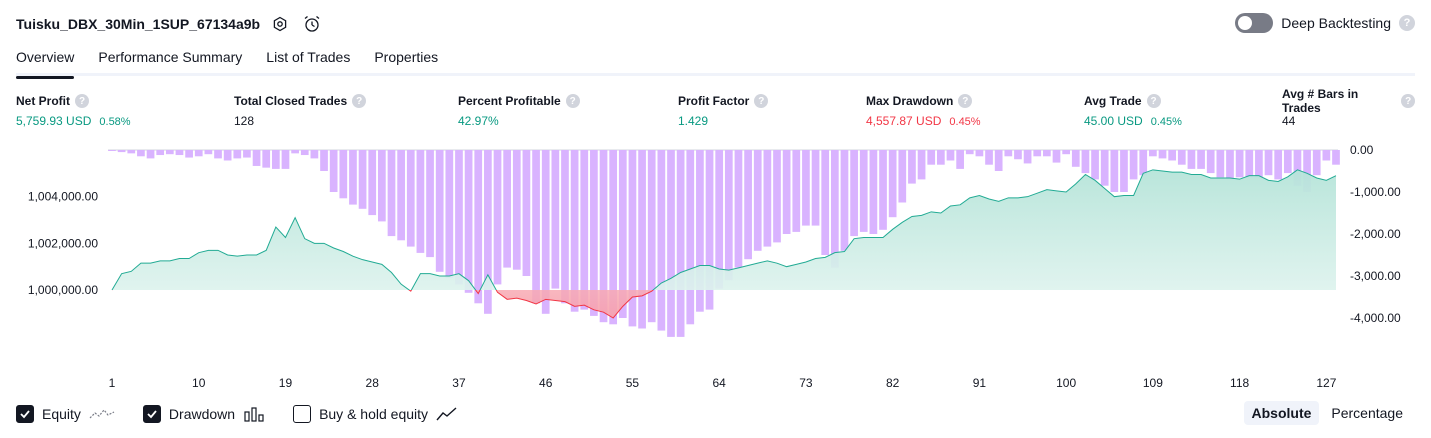 This screenshot has height=438, width=1431. I want to click on metric-value: 44, so click(1289, 121).